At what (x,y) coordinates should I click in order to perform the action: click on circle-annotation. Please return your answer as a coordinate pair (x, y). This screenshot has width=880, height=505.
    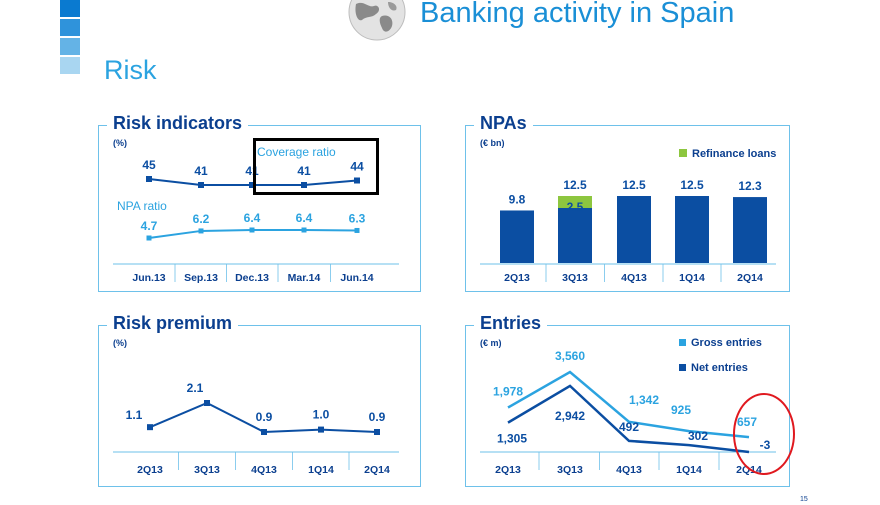
    Looking at the image, I should click on (764, 434).